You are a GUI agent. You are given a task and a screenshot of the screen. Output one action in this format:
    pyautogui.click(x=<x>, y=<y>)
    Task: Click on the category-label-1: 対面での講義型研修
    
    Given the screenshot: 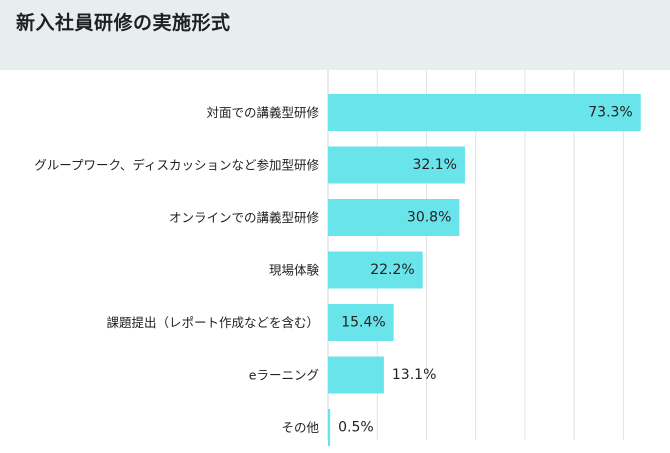 What is the action you would take?
    pyautogui.click(x=262, y=112)
    